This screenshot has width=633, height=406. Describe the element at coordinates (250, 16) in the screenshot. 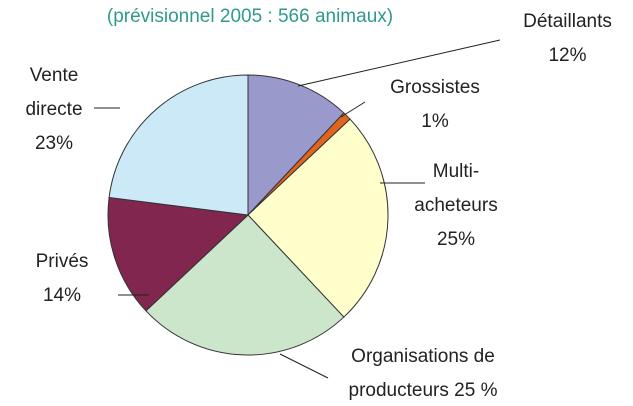

I see `chart-title: (prévisionnel 2005 : 566 animaux)` at that location.